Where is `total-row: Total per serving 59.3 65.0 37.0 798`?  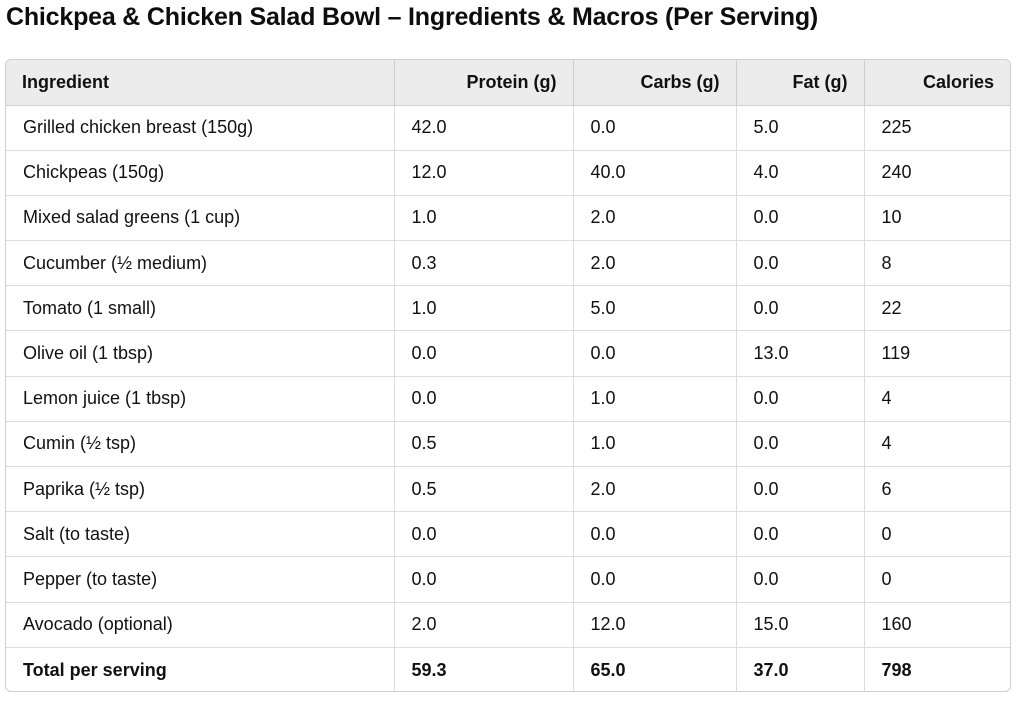
total-row: Total per serving 59.3 65.0 37.0 798 is located at coordinates (508, 669).